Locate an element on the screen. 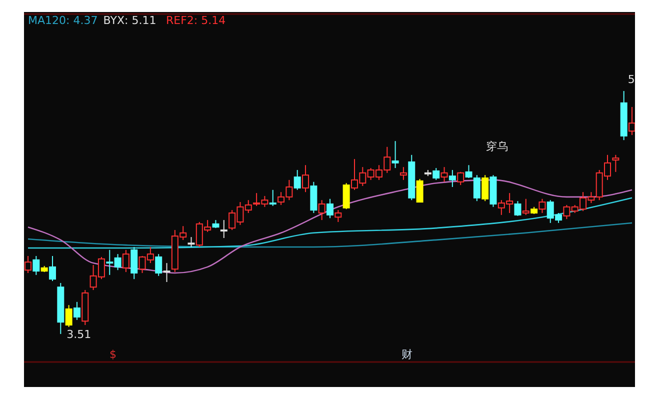 This screenshot has width=646, height=400. annotation: 3.51 is located at coordinates (79, 334).